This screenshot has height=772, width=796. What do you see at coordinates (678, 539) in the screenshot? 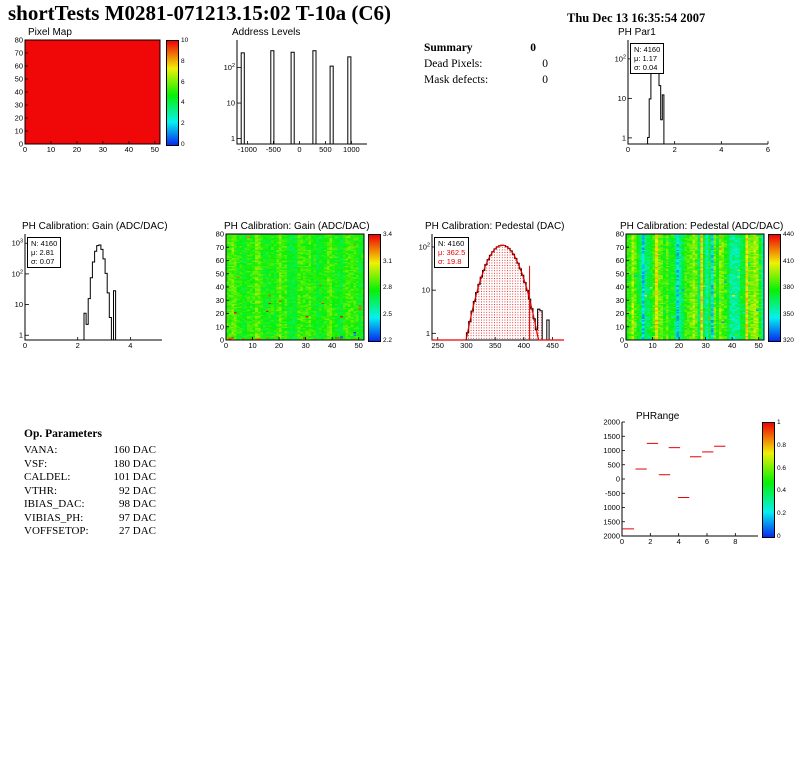
I see `x-axis: 0 2 4 6 8` at bounding box center [678, 539].